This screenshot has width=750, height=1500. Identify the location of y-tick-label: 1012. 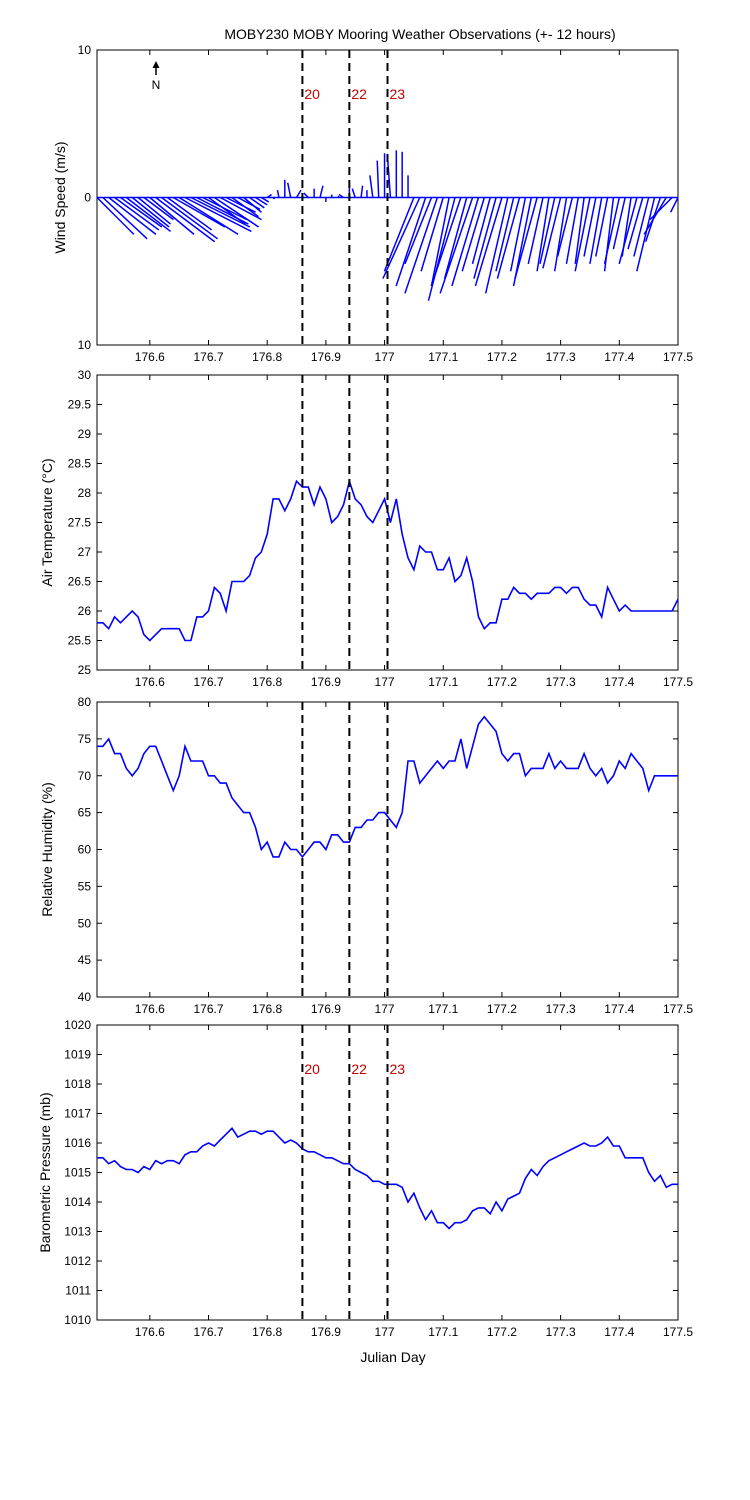
(77, 1261).